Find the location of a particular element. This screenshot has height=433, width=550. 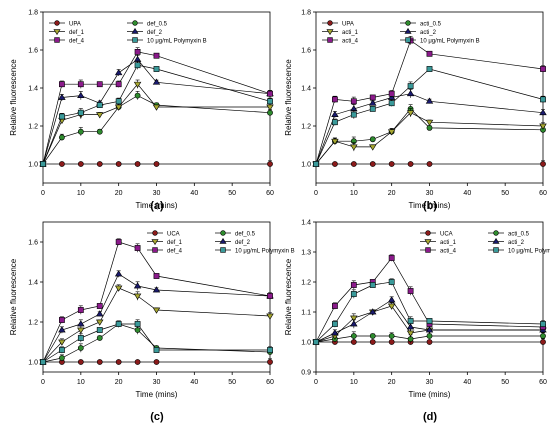

x-tick-label: 0 is located at coordinates (43, 193).